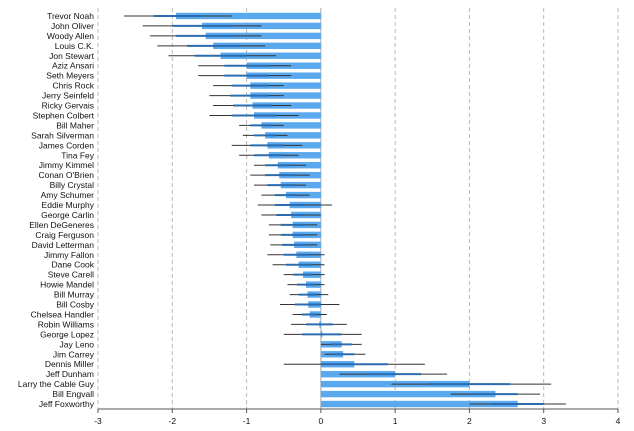 The height and width of the screenshot is (431, 634). Describe the element at coordinates (72, 185) in the screenshot. I see `category-label: Billy Crystal` at that location.